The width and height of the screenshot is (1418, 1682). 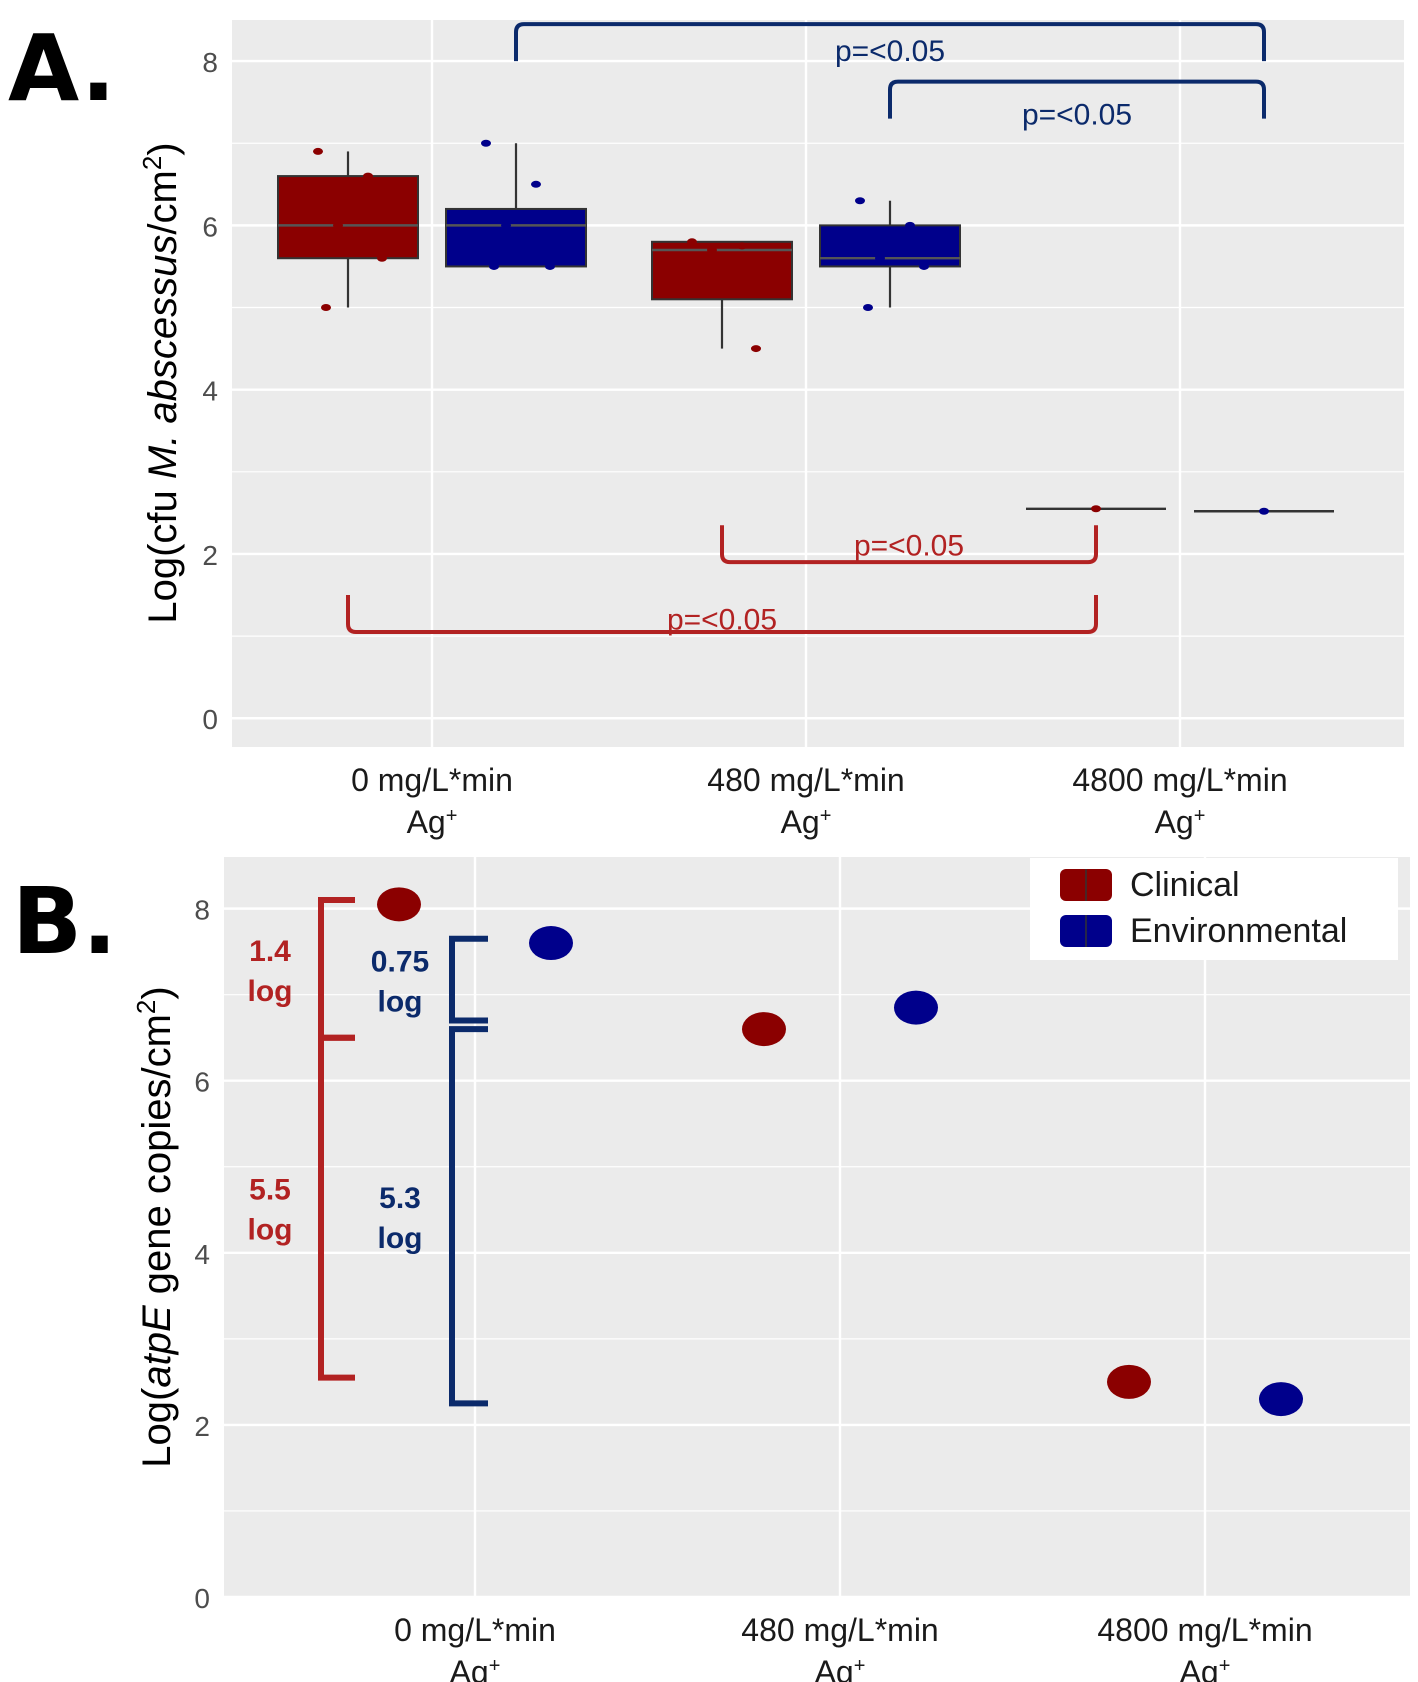 What do you see at coordinates (163, 357) in the screenshot?
I see `y-axis-label-italic: M. abscessus` at bounding box center [163, 357].